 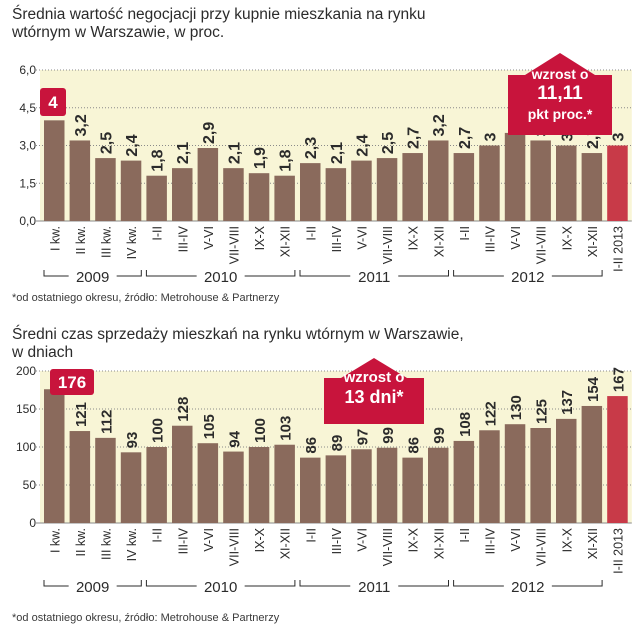 I want to click on chart2-value-label: 122, so click(x=490, y=413).